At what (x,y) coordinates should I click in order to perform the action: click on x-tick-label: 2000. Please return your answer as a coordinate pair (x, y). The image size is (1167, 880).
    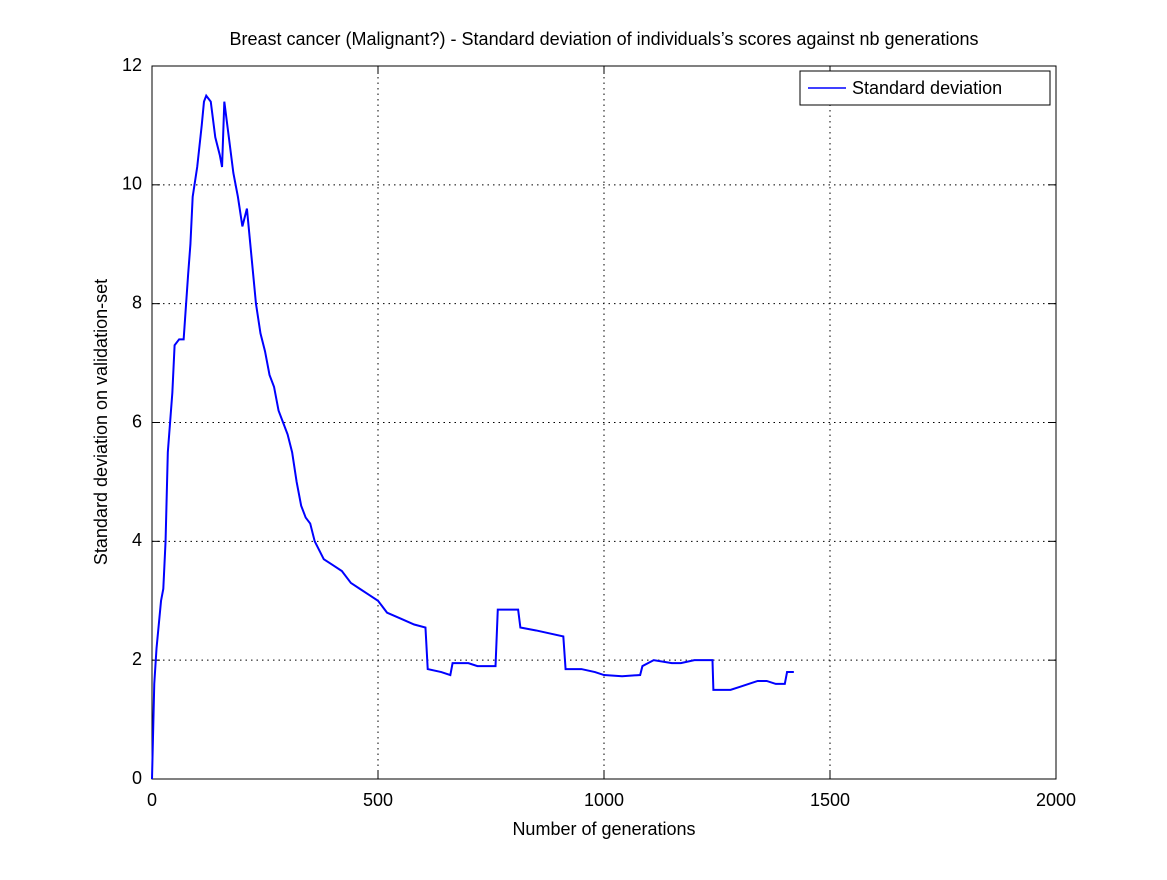
    Looking at the image, I should click on (1056, 800).